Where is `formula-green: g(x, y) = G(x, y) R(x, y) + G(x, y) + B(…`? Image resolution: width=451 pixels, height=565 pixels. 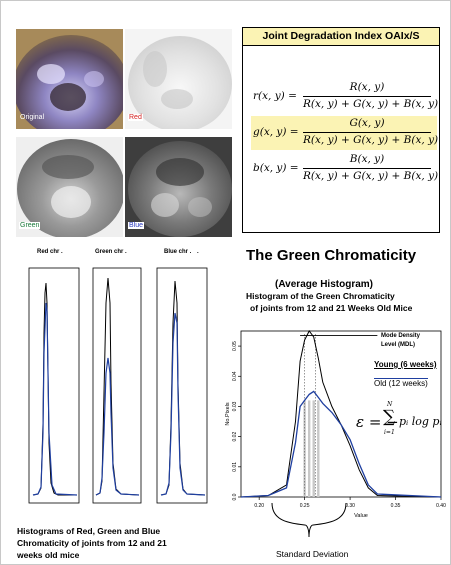
formula-green: g(x, y) = G(x, y) R(x, y) + G(x, y) + B(… is located at coordinates (345, 133).